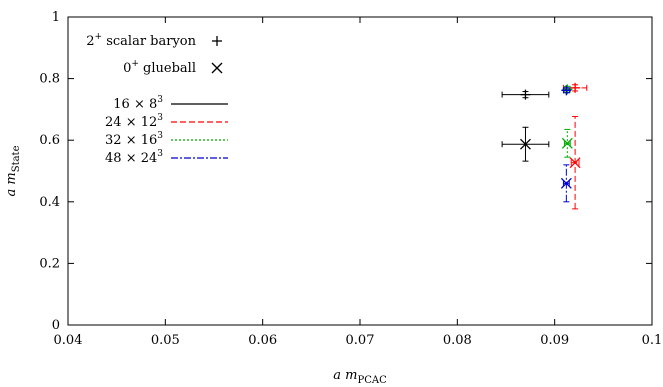 This screenshot has height=387, width=663. What do you see at coordinates (360, 377) in the screenshot?
I see `x-axis-label: a mPCAC` at bounding box center [360, 377].